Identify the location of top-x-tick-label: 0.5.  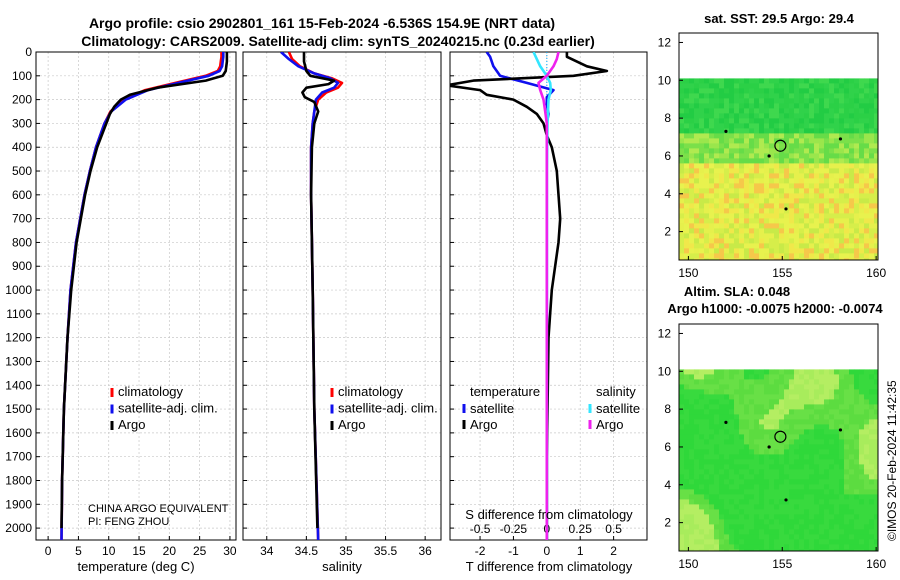
(613, 529).